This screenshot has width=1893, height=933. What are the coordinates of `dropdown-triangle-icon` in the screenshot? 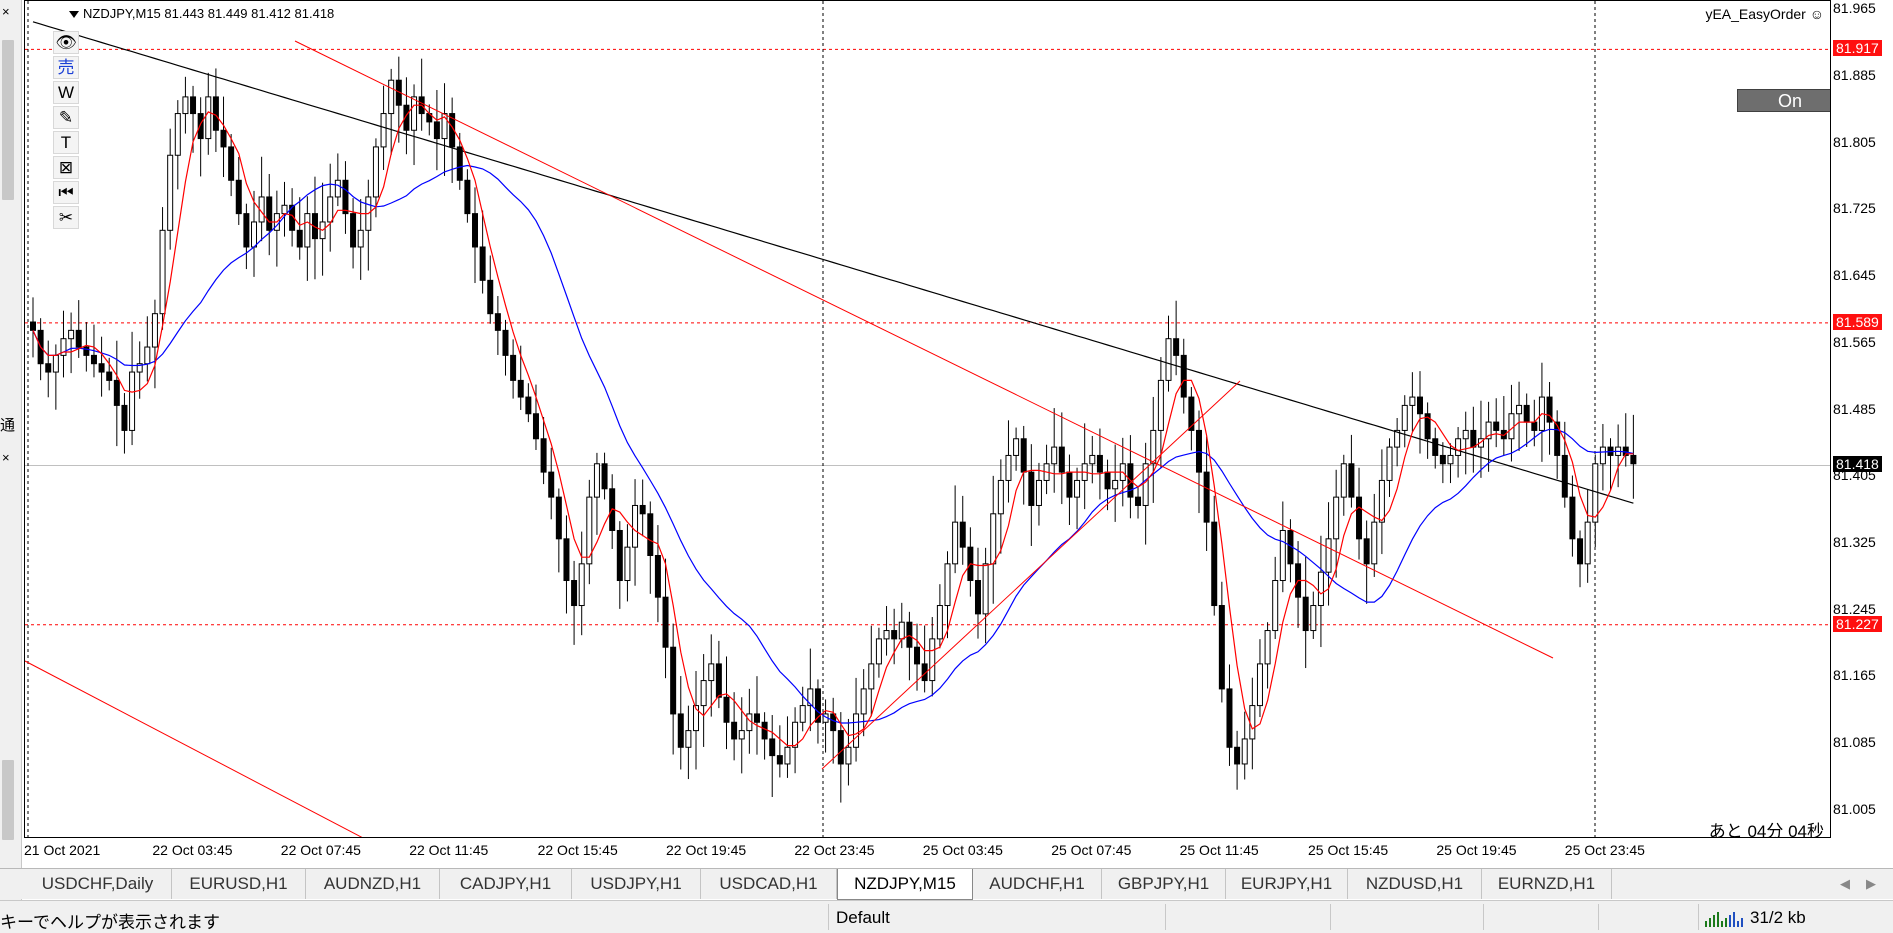 It's located at (74, 15).